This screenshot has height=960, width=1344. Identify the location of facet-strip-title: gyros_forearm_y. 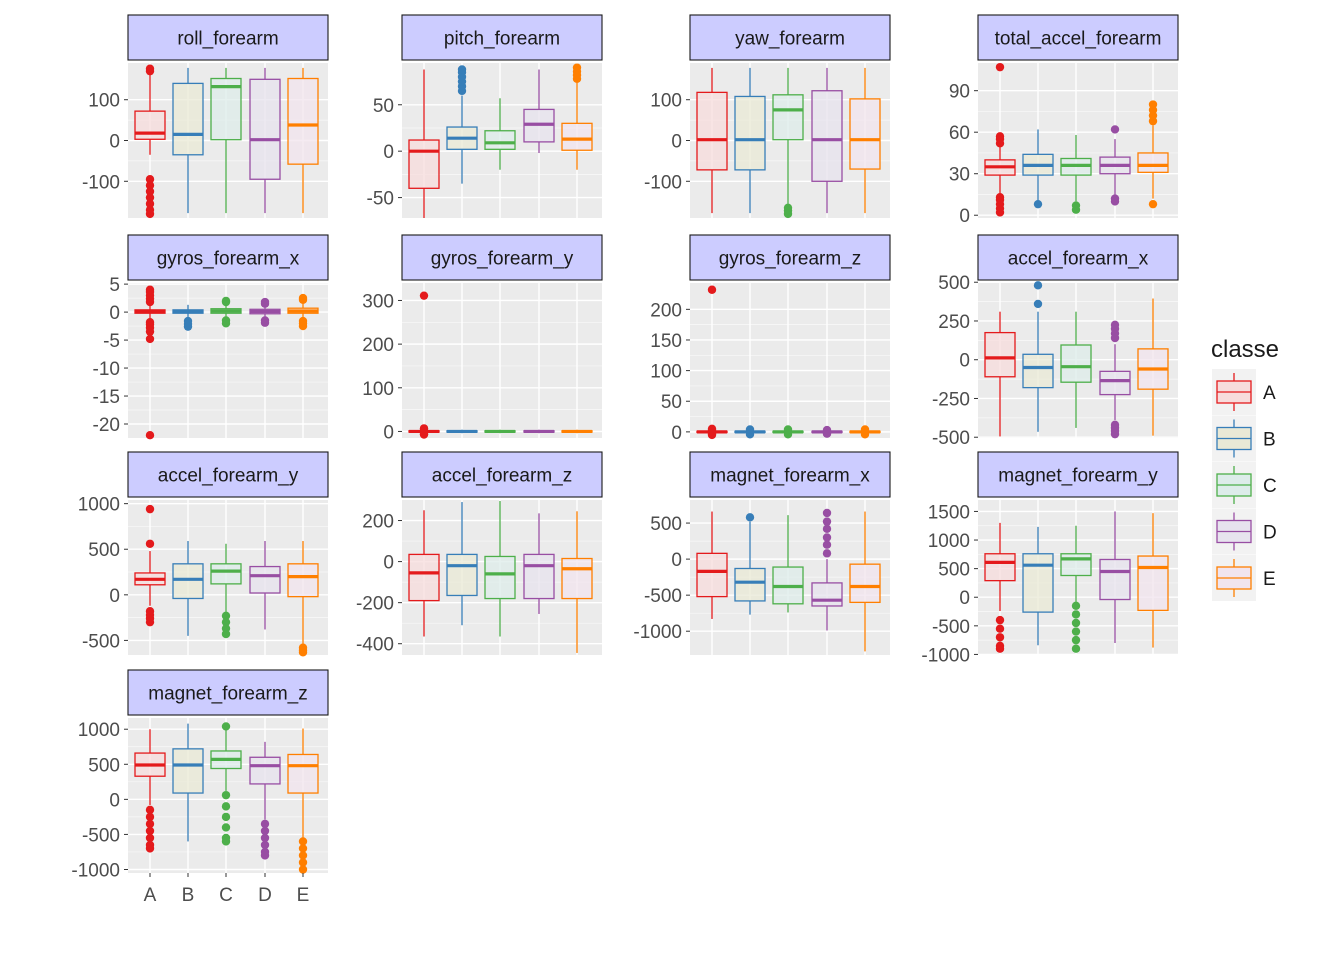
(502, 259).